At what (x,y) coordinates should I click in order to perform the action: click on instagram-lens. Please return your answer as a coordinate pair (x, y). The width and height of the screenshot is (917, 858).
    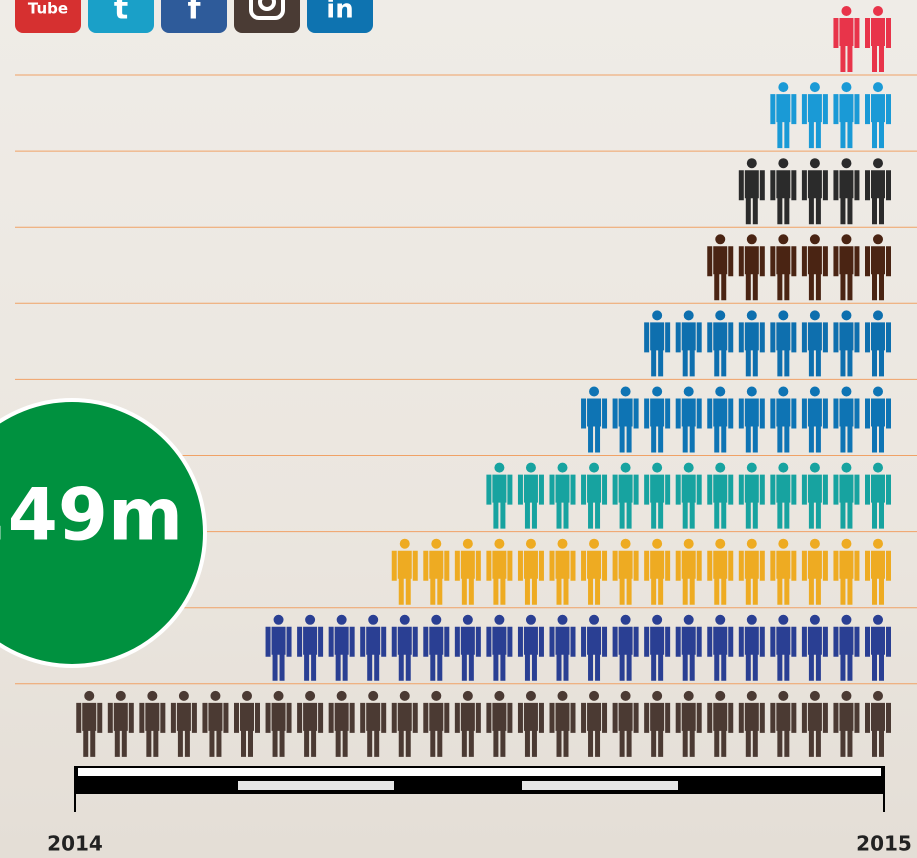
    Looking at the image, I should click on (267, 5).